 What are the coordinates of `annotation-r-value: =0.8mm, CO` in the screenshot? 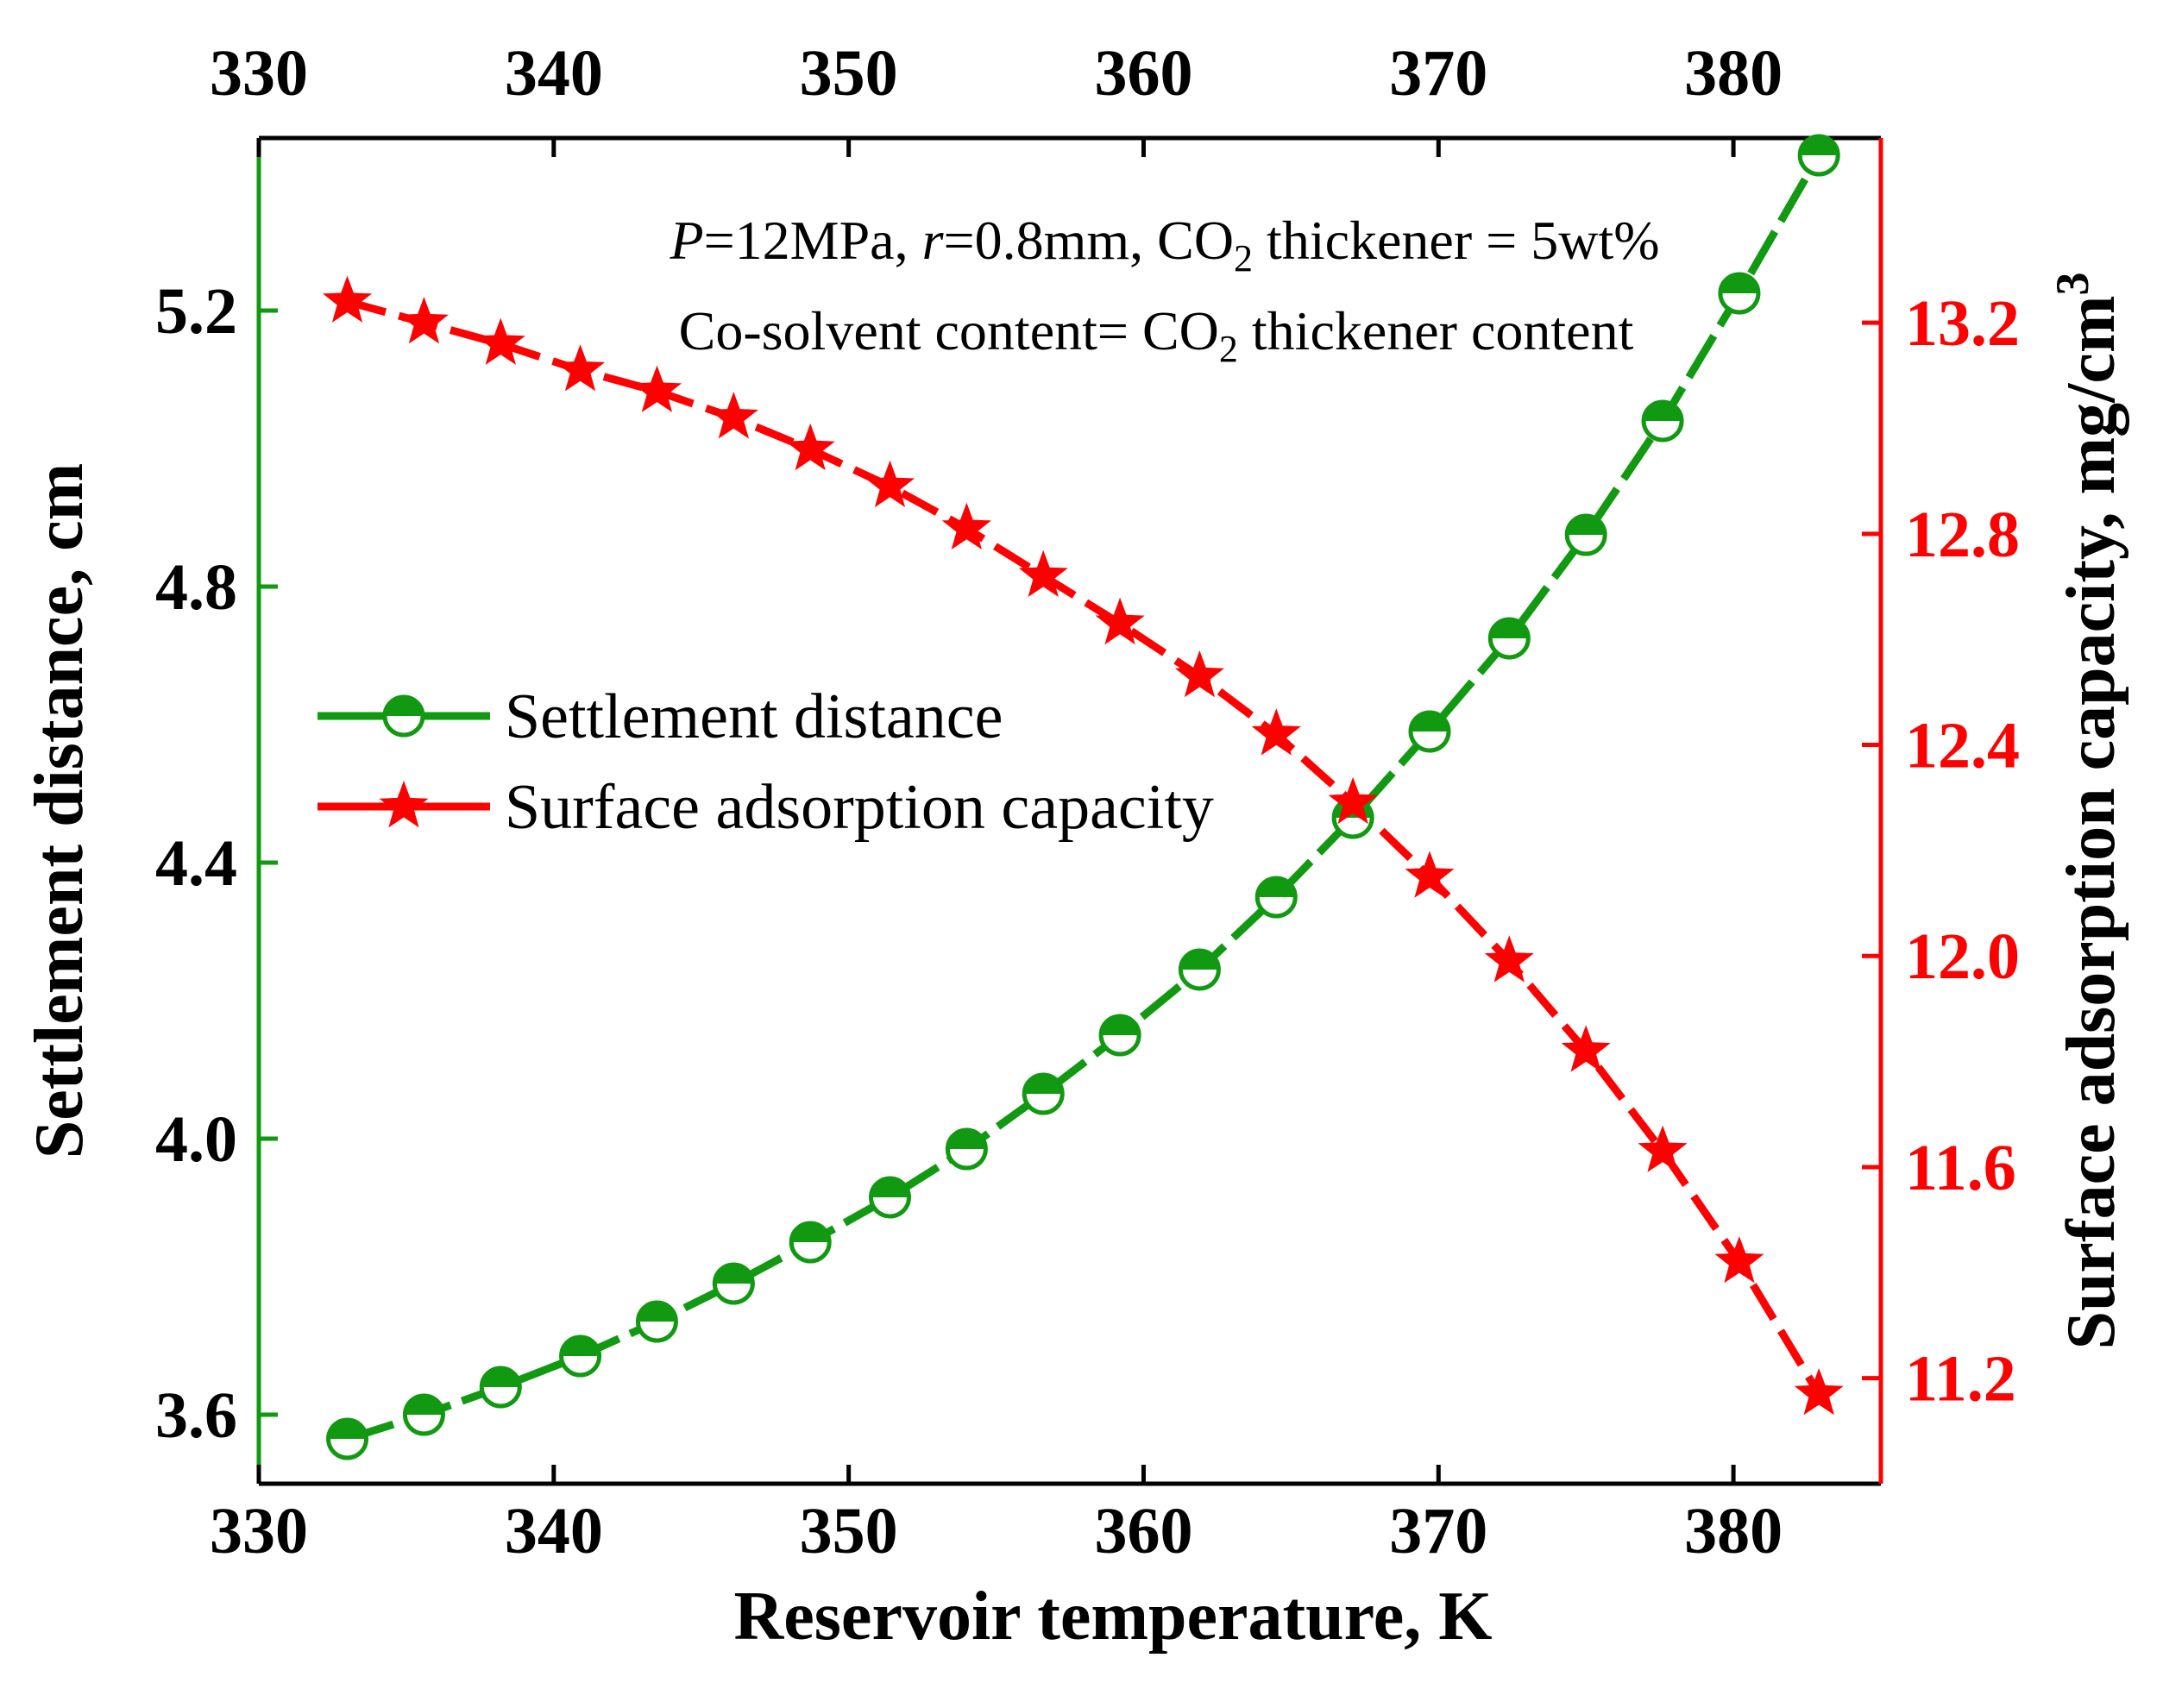 It's located at (1088, 240).